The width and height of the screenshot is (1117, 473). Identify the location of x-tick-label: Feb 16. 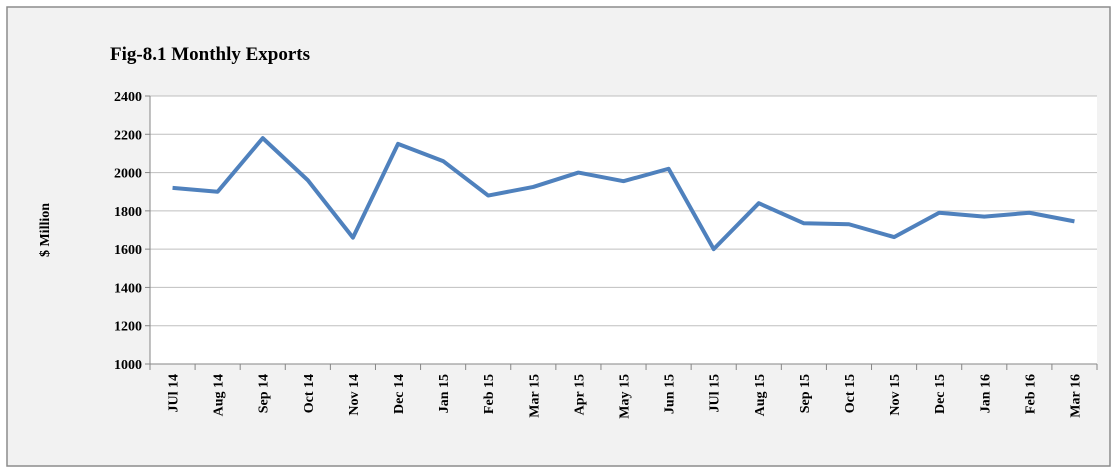
(1030, 394).